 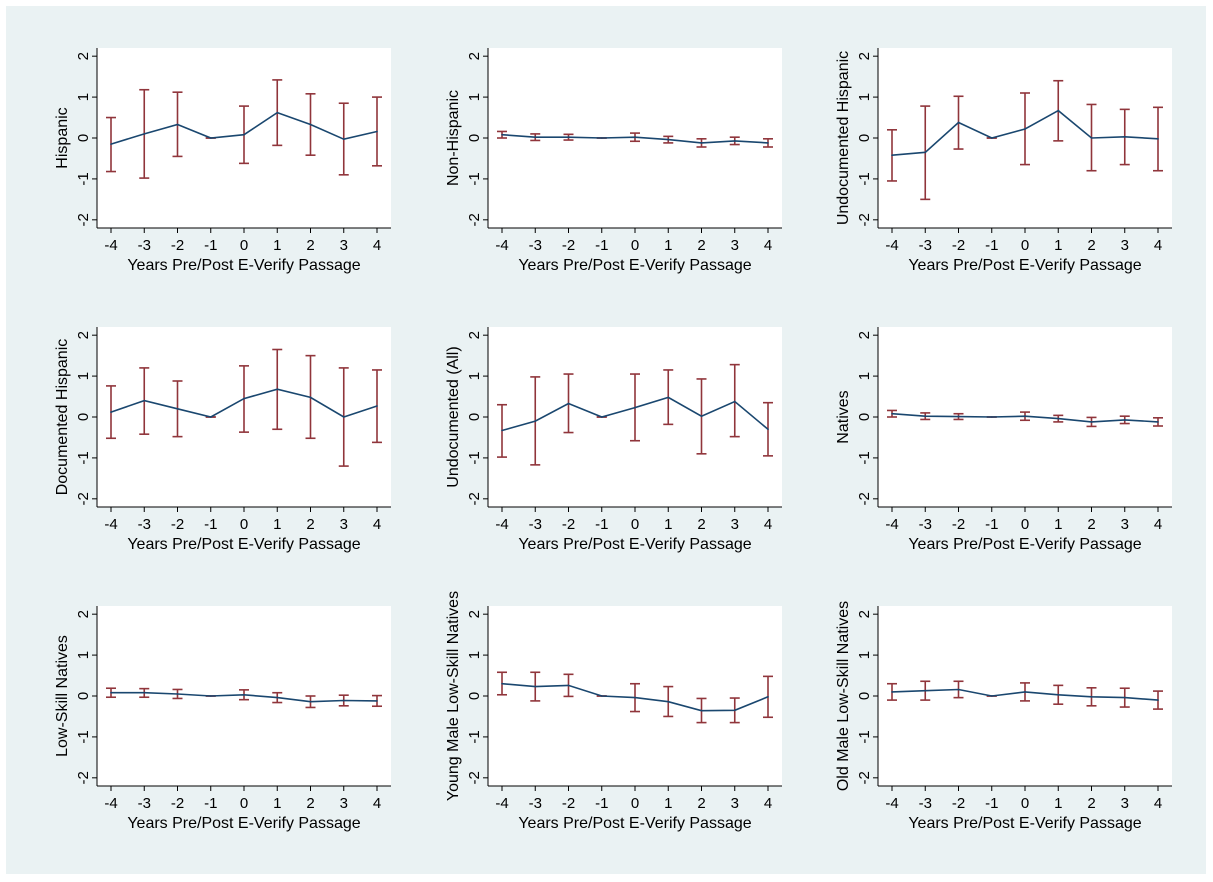 I want to click on x-axis-title: Years Pre/Post E-Verify Passage, so click(x=634, y=823).